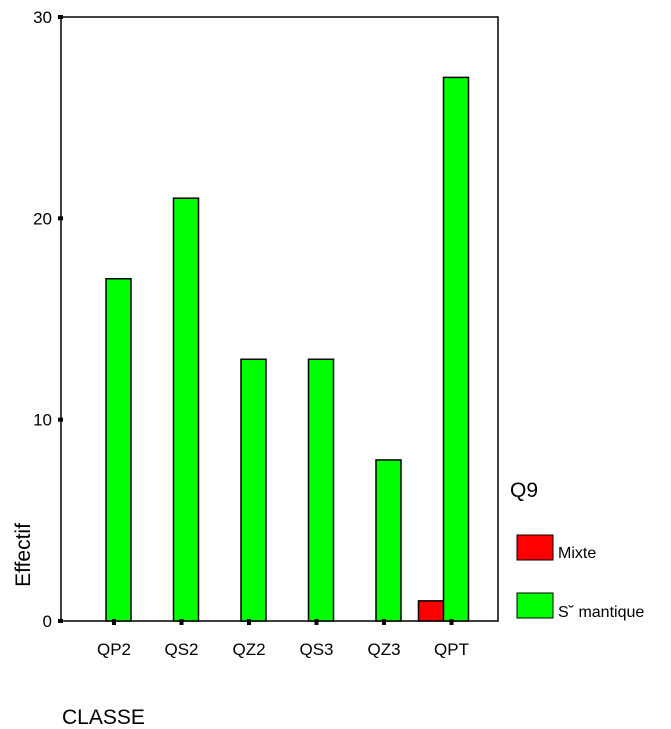  I want to click on bar-s-mantique-qz2, so click(253, 490).